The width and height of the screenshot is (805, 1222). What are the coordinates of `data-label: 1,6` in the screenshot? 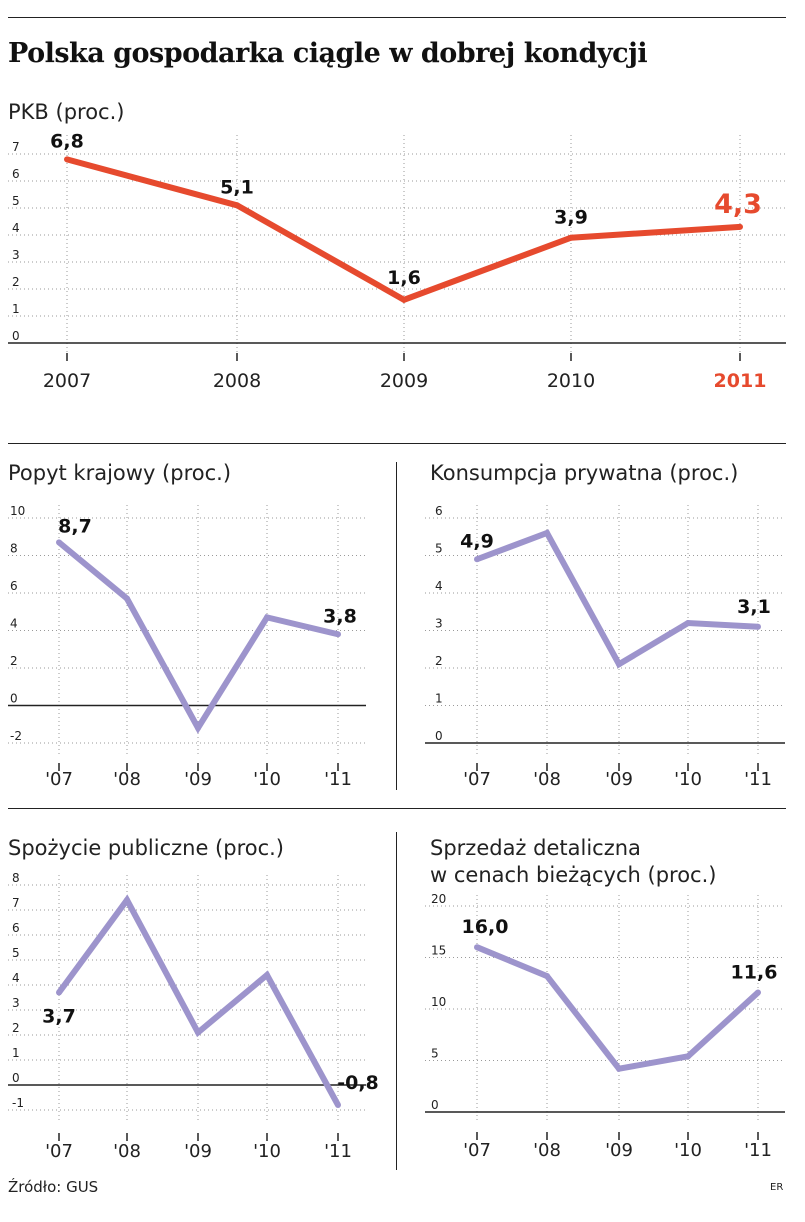 It's located at (404, 278).